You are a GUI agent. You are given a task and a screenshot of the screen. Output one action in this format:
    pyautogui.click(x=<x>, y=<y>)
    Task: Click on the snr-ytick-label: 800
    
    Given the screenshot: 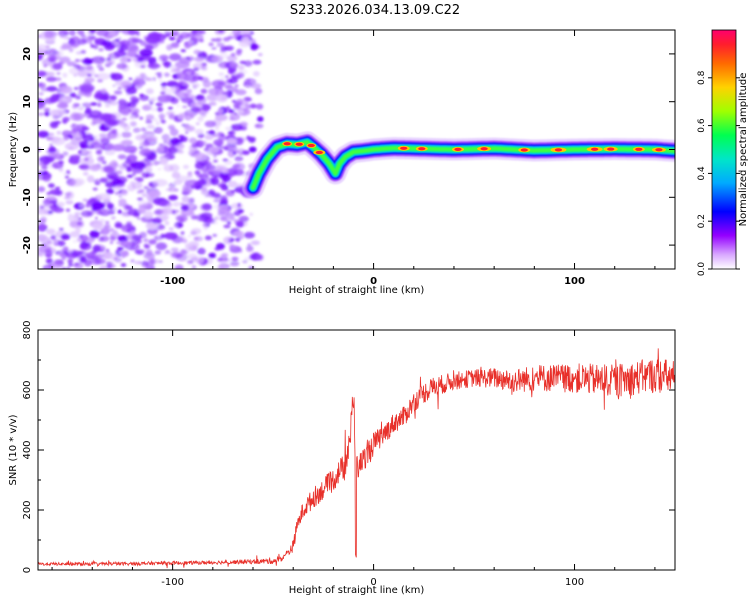 What is the action you would take?
    pyautogui.click(x=27, y=329)
    